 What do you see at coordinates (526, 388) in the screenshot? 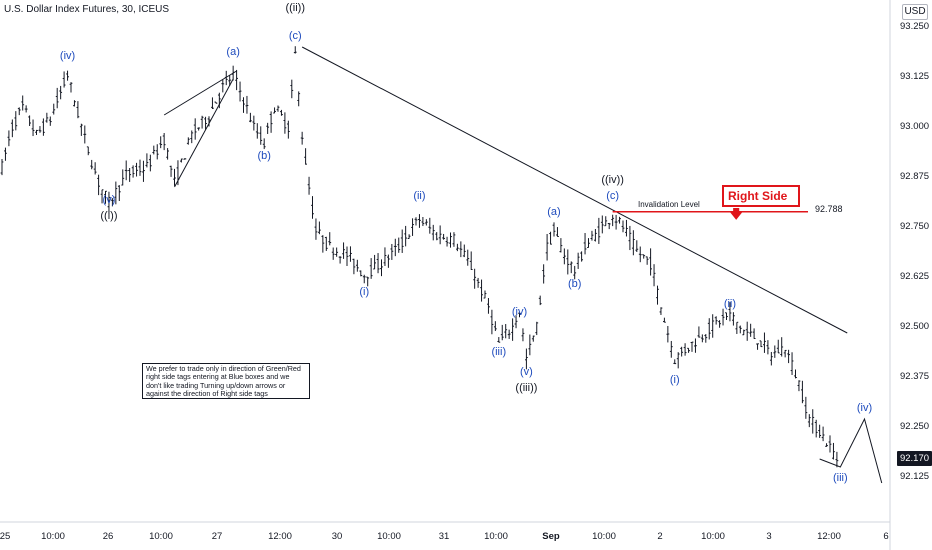
I see `wave-label: ((iii))` at bounding box center [526, 388].